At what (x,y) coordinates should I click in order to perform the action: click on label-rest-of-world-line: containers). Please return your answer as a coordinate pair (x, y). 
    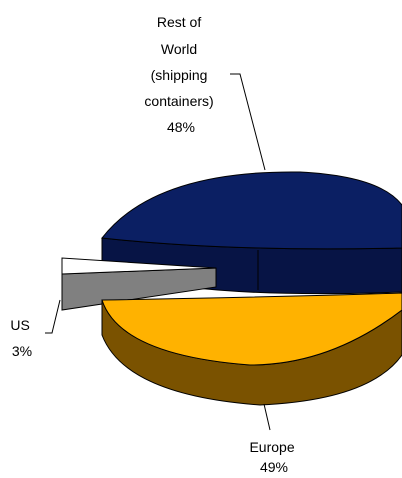
    Looking at the image, I should click on (178, 101).